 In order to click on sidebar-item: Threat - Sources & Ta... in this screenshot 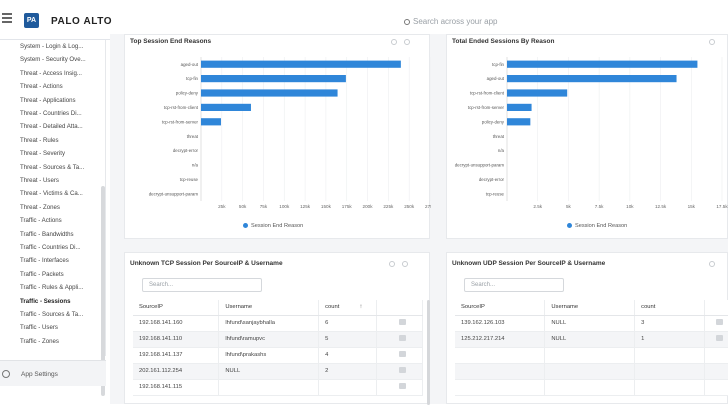, I will do `click(61, 167)`.